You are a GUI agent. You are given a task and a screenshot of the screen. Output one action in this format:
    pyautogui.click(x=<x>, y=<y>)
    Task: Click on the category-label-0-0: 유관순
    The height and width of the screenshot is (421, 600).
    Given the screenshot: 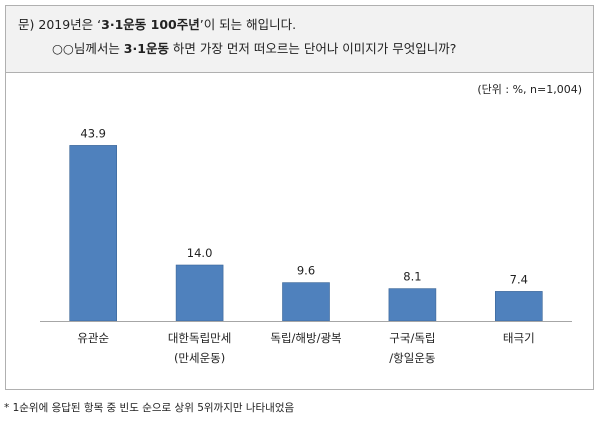 What is the action you would take?
    pyautogui.click(x=93, y=338)
    